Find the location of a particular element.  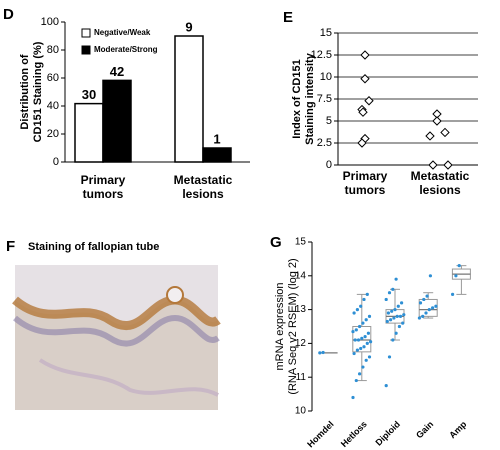

y-tick-label: 10 is located at coordinates (301, 411).